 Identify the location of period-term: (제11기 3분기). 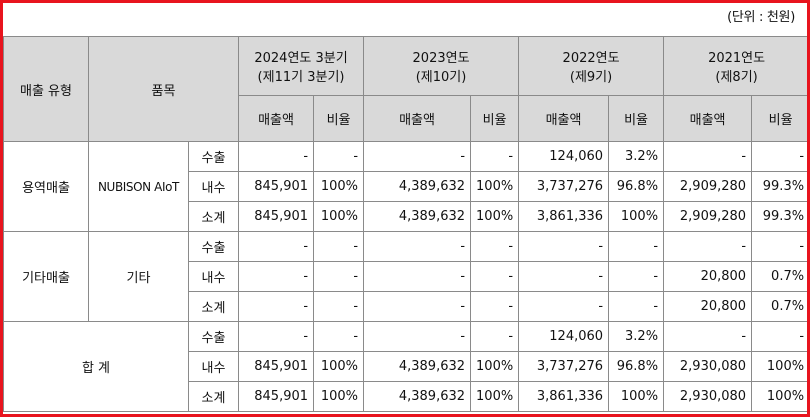
(301, 77).